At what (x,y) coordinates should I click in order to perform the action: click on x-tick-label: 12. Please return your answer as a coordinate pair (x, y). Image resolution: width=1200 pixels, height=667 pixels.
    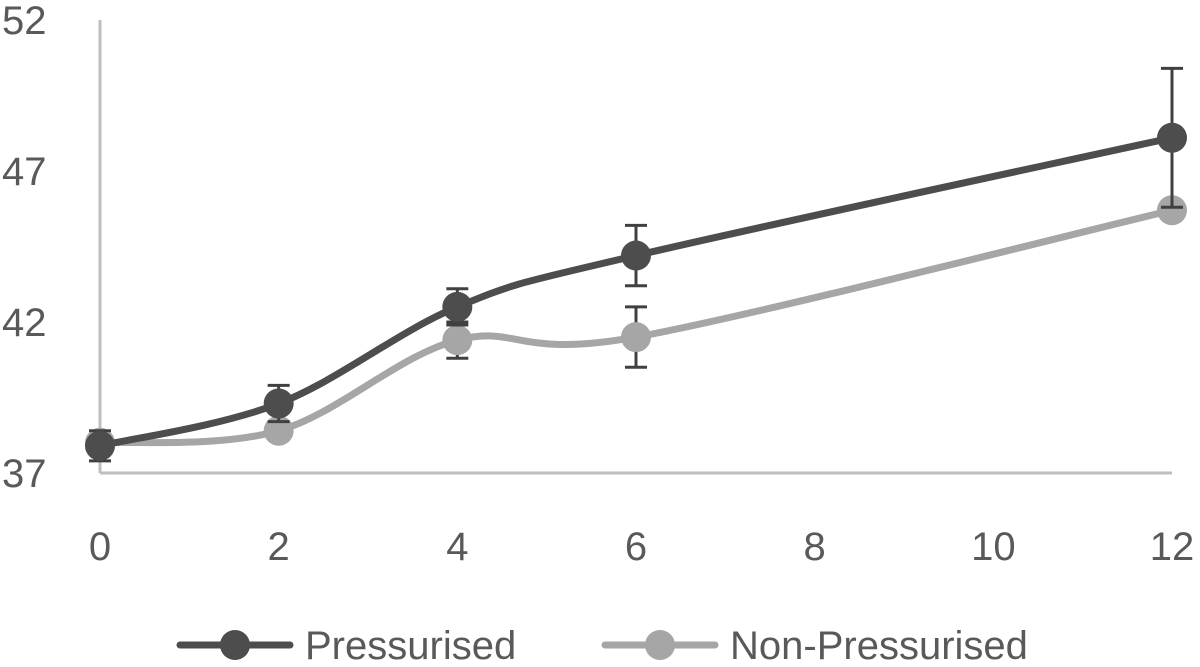
    Looking at the image, I should click on (1172, 547).